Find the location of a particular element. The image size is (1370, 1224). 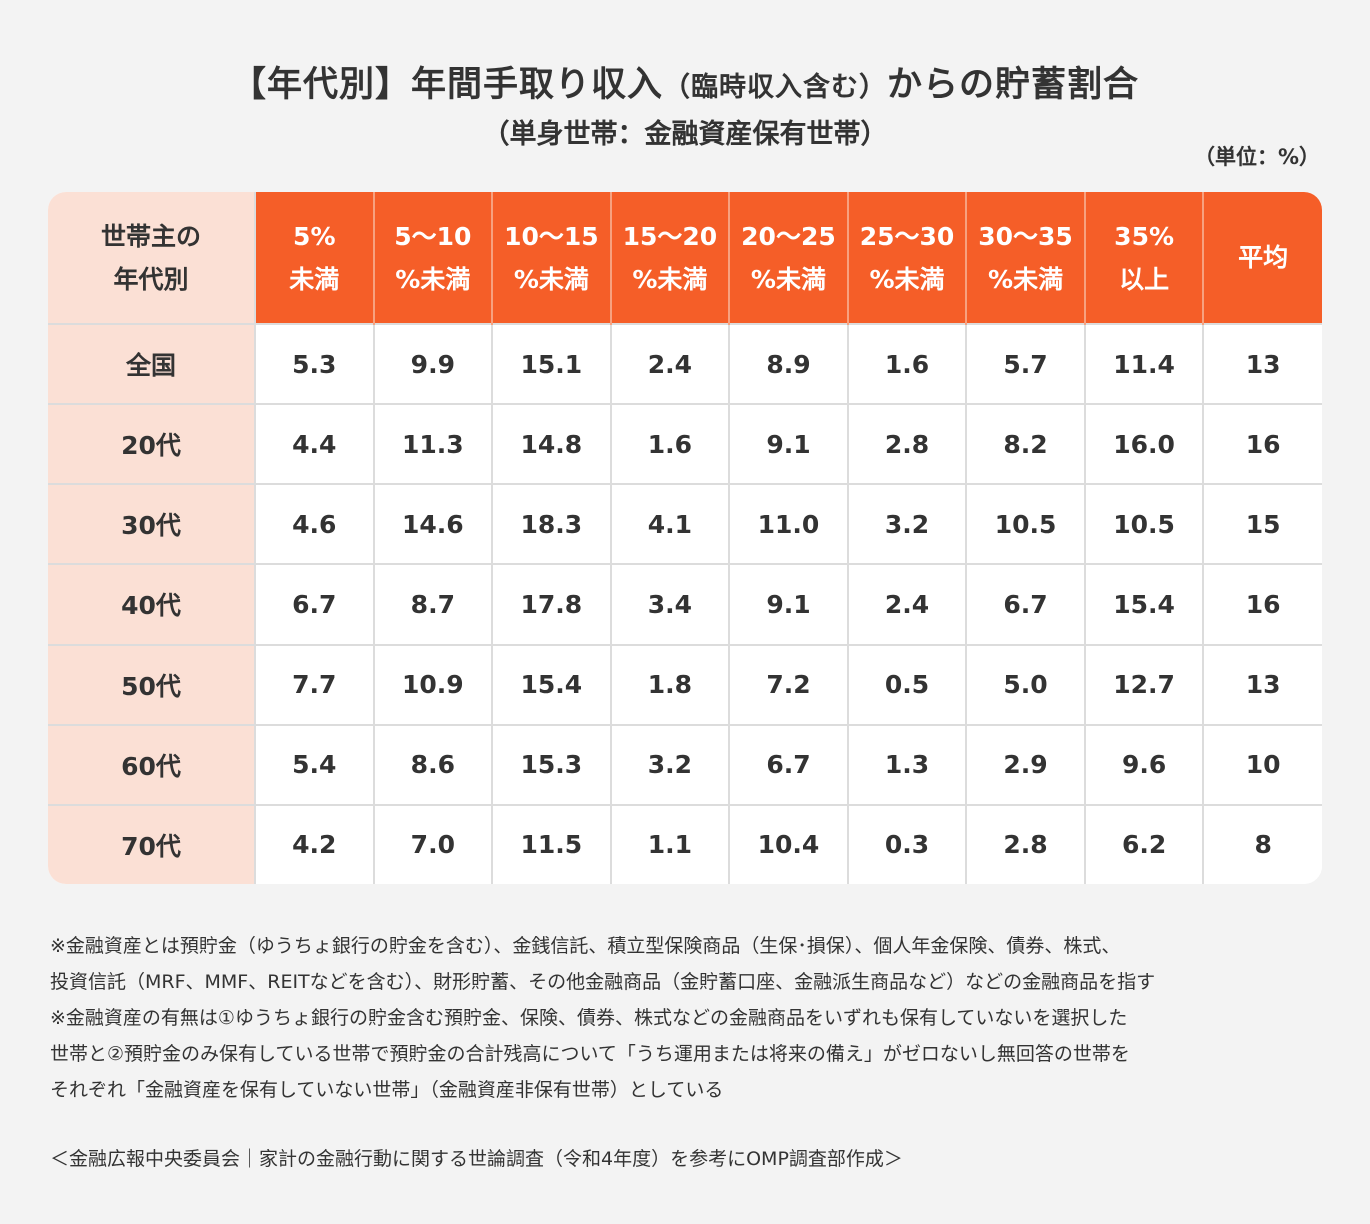

table-cell: 1.1 is located at coordinates (670, 843).